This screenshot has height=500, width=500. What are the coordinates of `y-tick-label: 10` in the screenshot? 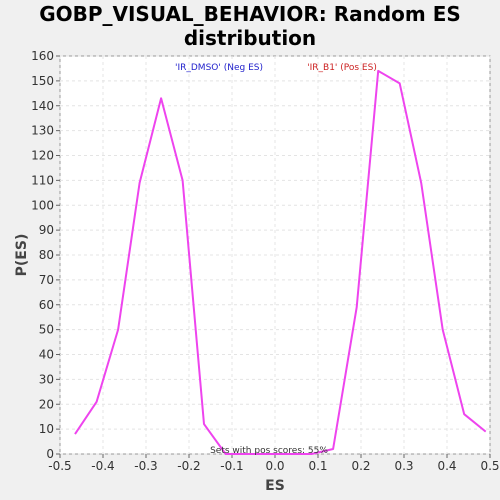 It's located at (46, 429).